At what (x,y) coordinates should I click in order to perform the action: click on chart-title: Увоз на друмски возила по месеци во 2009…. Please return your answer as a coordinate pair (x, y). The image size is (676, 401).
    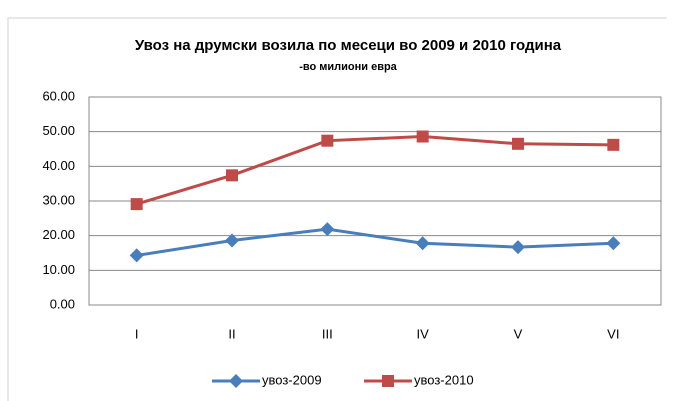
    Looking at the image, I should click on (348, 45).